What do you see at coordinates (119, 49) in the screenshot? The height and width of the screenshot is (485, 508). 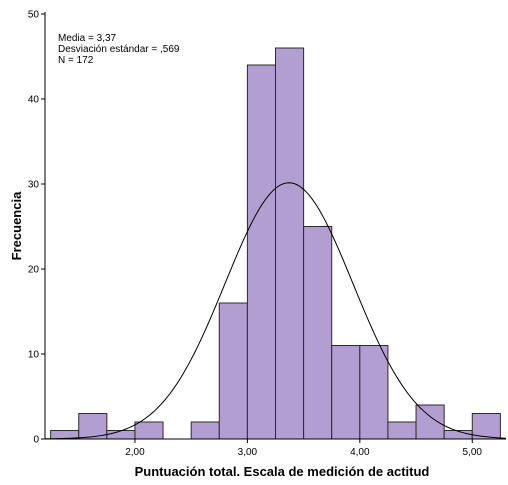 I see `stat-sd: Desviación estándar = ,569` at bounding box center [119, 49].